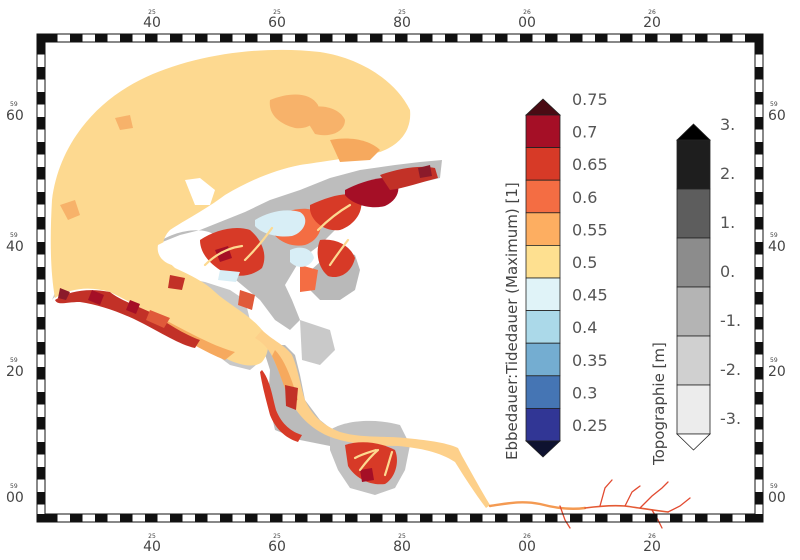 Image resolution: width=800 pixels, height=560 pixels. I want to click on right-tick-label: 60, so click(777, 116).